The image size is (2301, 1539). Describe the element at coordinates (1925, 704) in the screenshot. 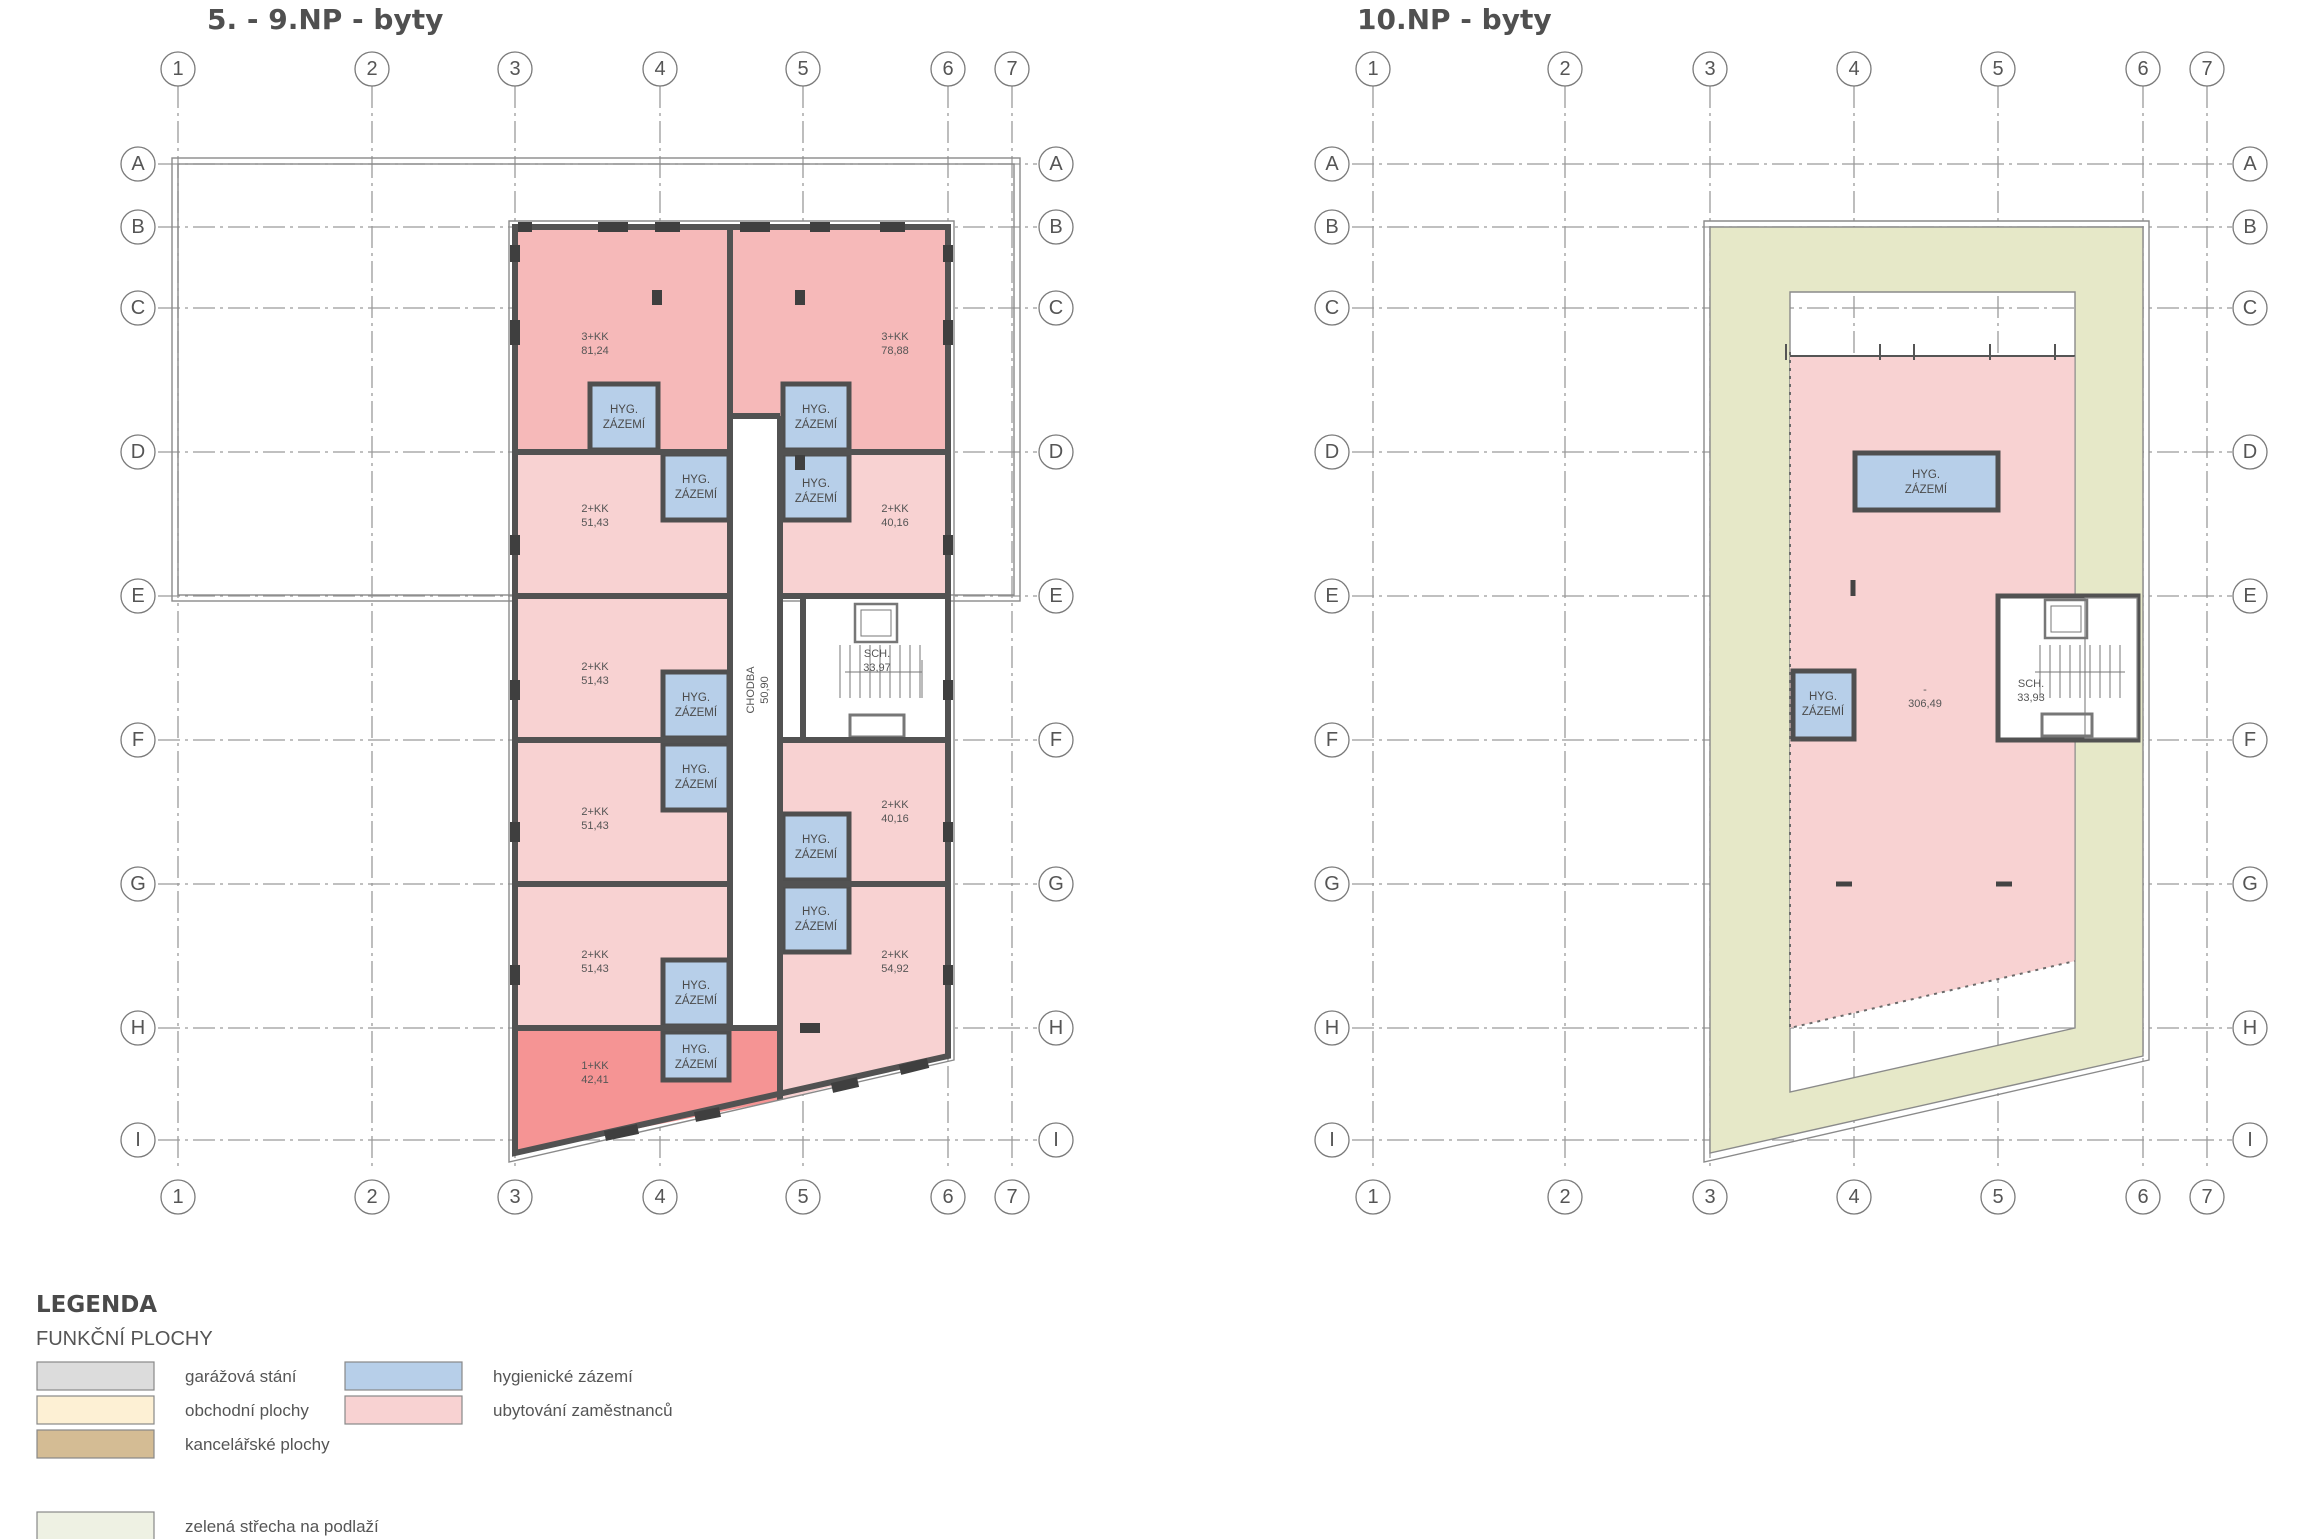

I see `hall-area-label: 306,49` at that location.